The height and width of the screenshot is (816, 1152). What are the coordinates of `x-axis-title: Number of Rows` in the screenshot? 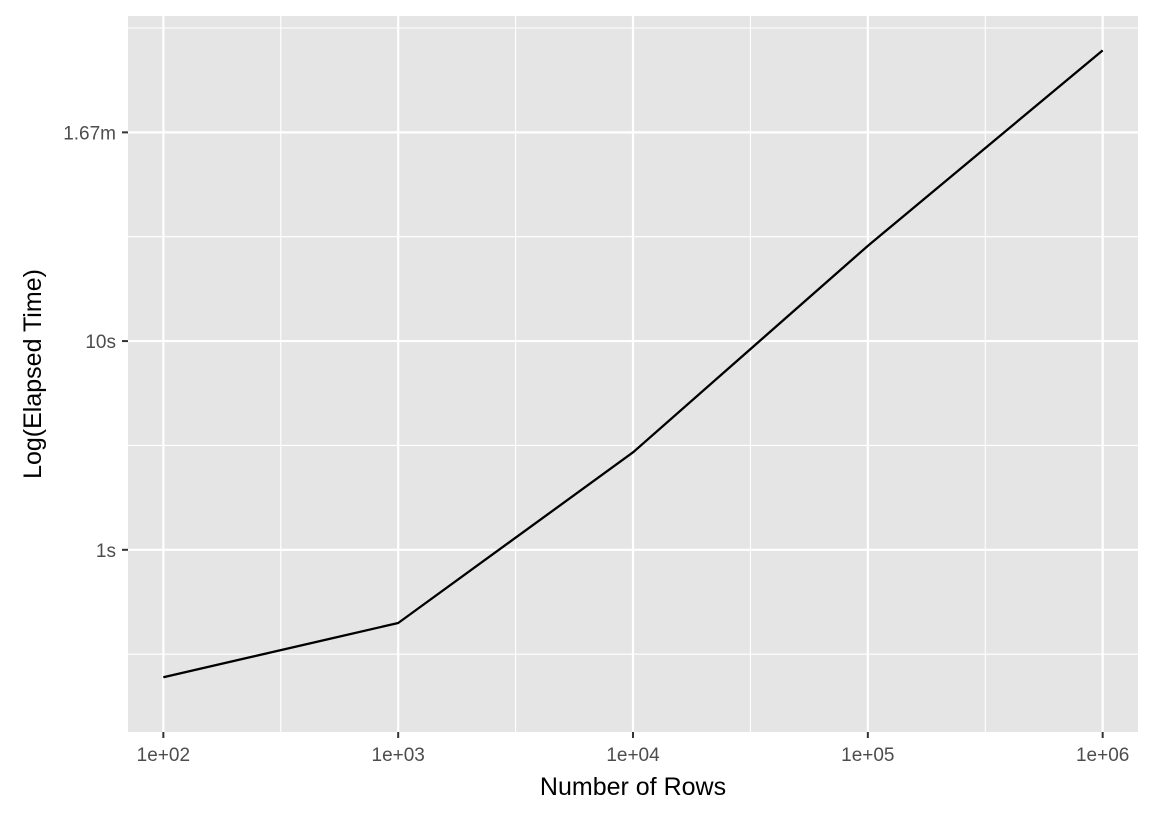 It's located at (633, 787).